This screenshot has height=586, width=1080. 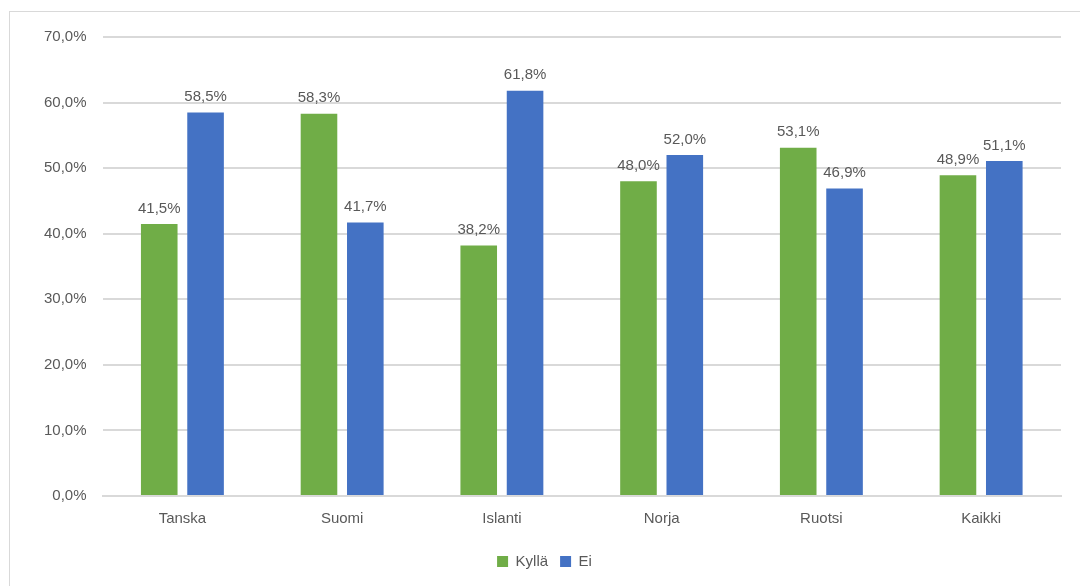 I want to click on legend-label: Ei, so click(x=585, y=560).